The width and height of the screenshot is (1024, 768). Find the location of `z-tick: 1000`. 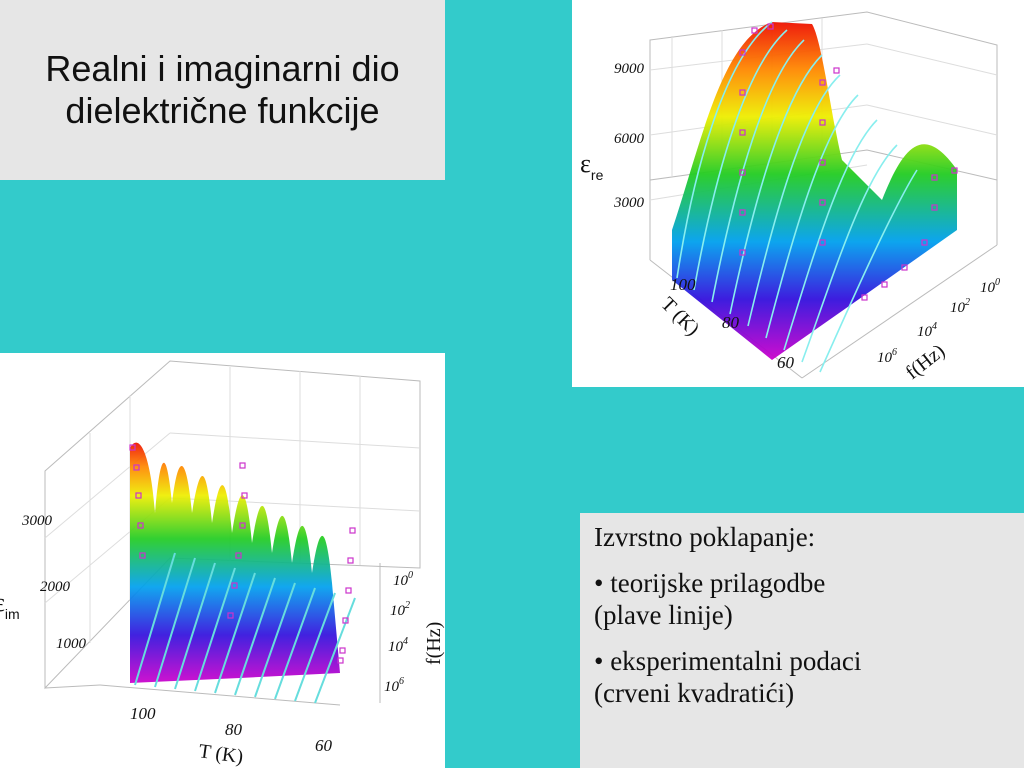

z-tick: 1000 is located at coordinates (71, 644).